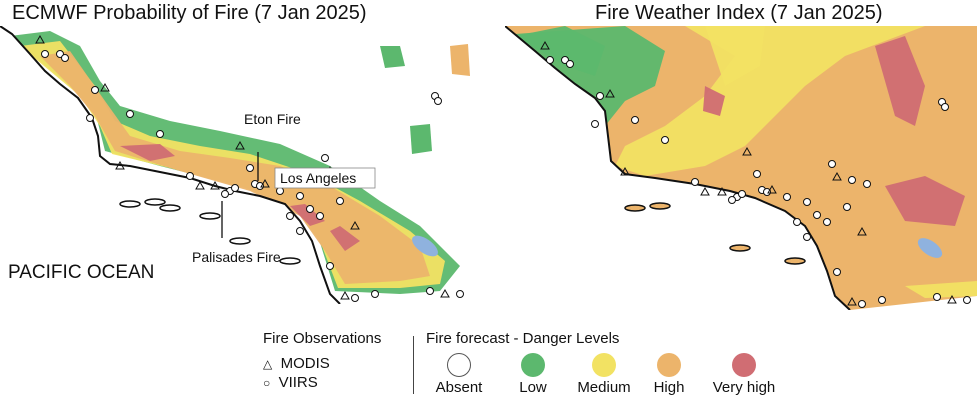 The height and width of the screenshot is (401, 977). Describe the element at coordinates (669, 365) in the screenshot. I see `legend-swatch-high` at that location.